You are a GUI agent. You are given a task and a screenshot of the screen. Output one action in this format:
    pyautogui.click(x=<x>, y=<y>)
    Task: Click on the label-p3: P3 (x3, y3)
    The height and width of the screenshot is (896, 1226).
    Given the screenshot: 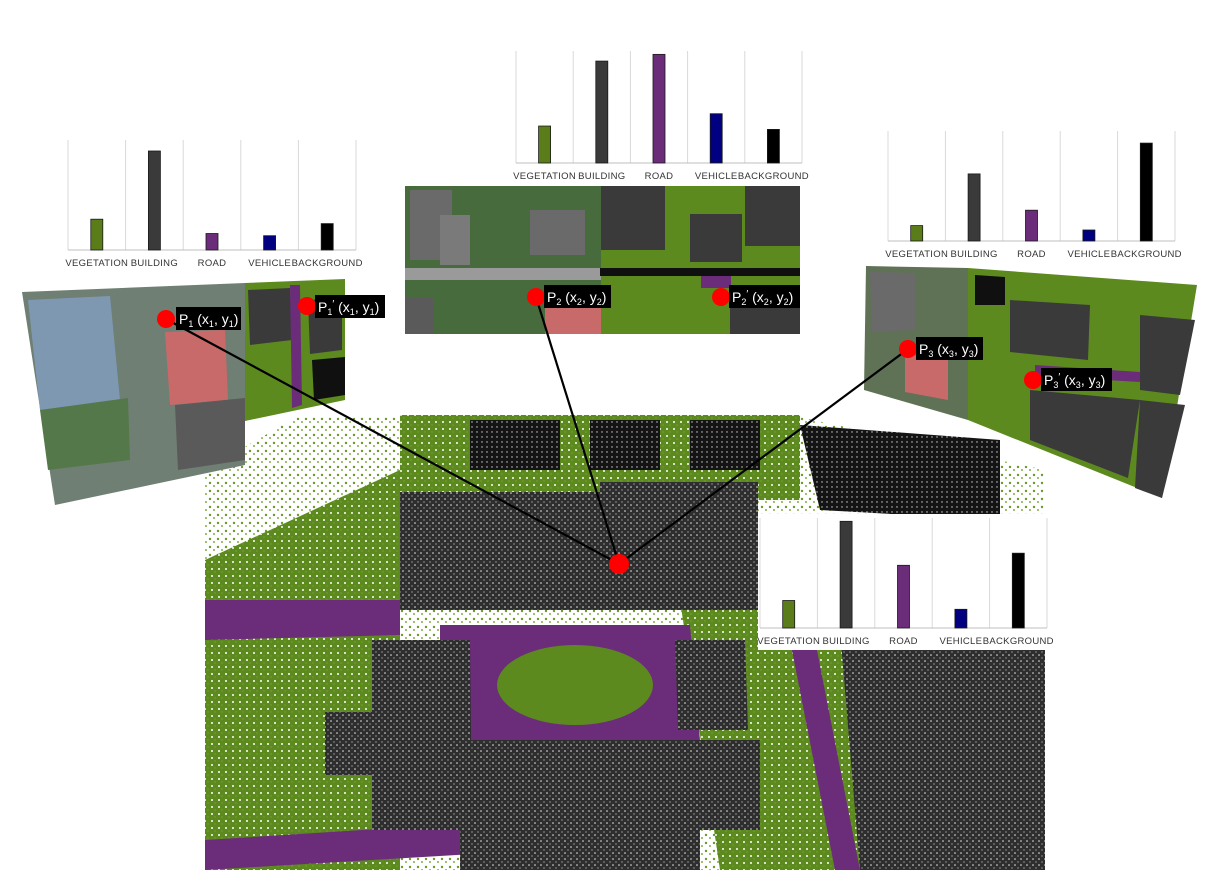 What is the action you would take?
    pyautogui.click(x=949, y=348)
    